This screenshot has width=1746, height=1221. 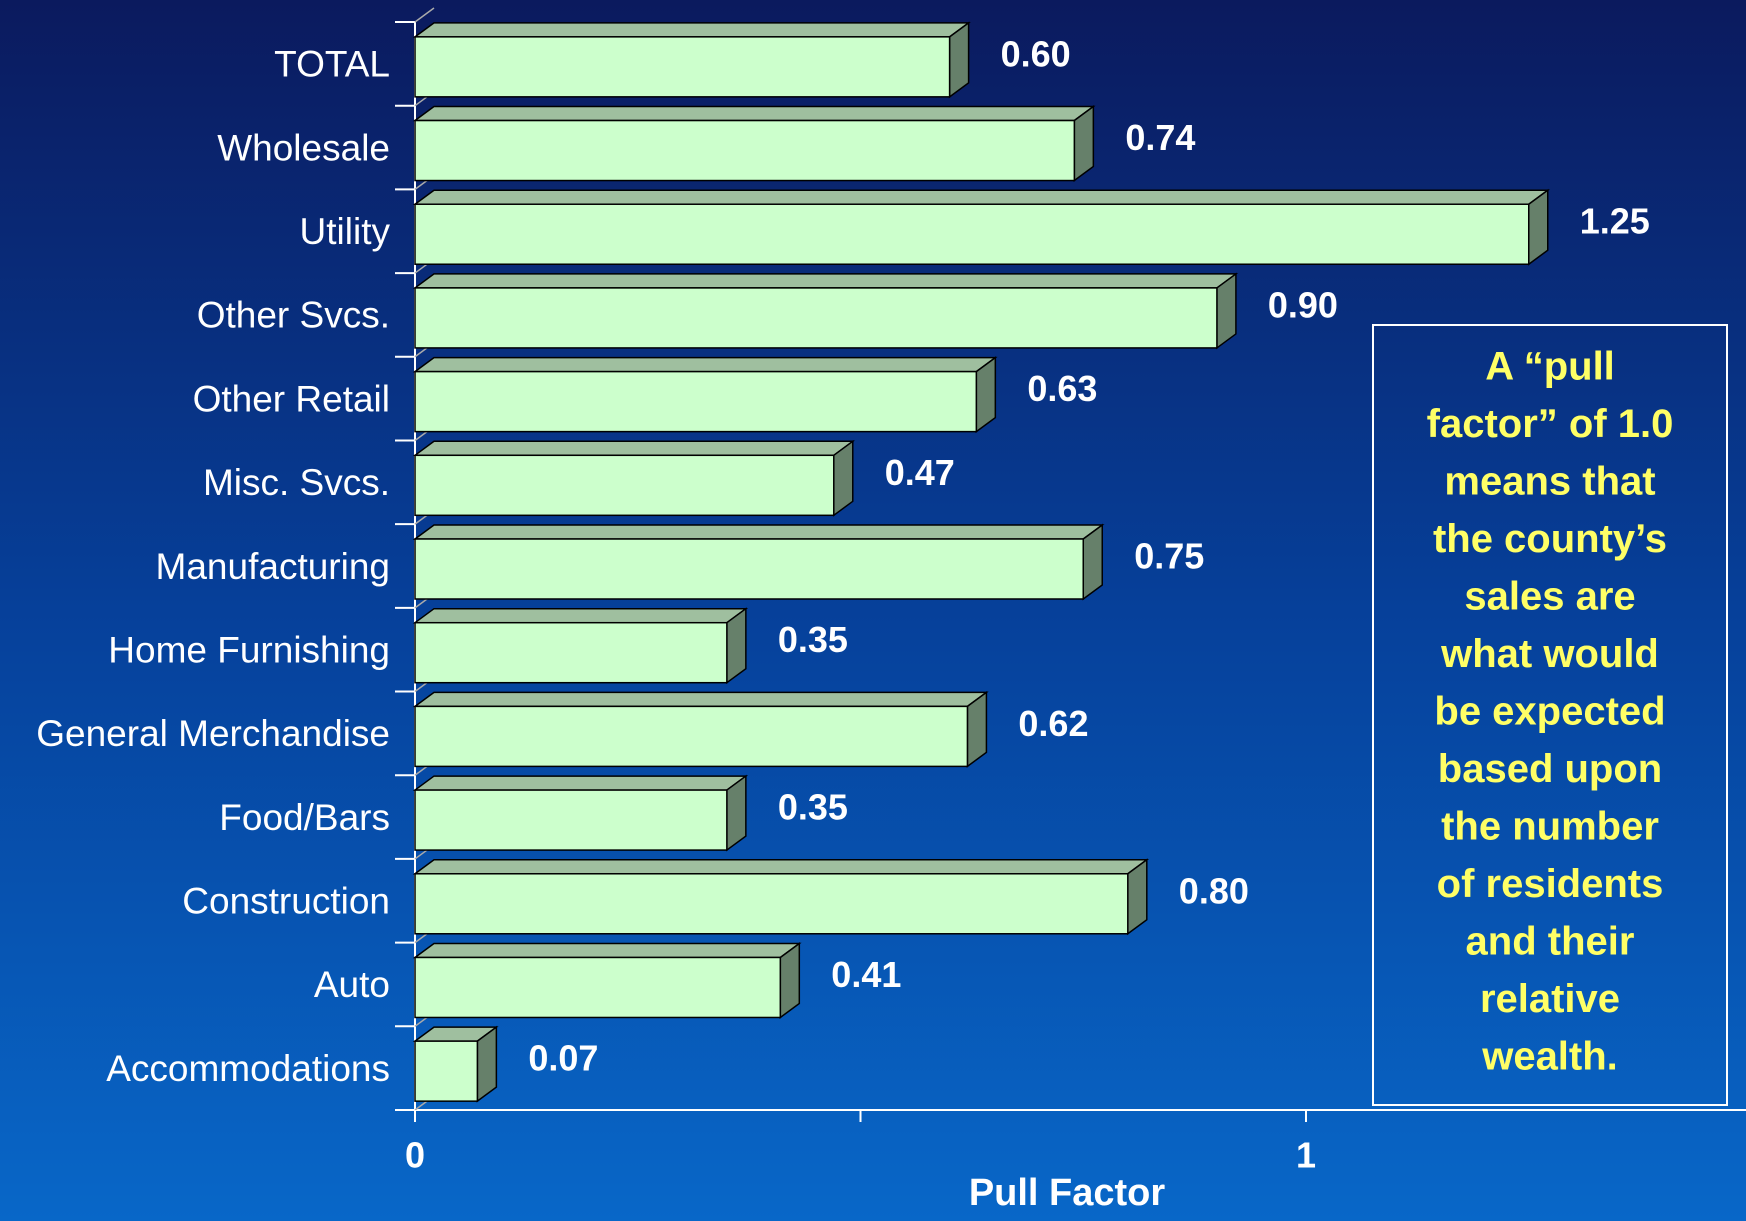 What do you see at coordinates (1160, 137) in the screenshot?
I see `value-label: 0.74` at bounding box center [1160, 137].